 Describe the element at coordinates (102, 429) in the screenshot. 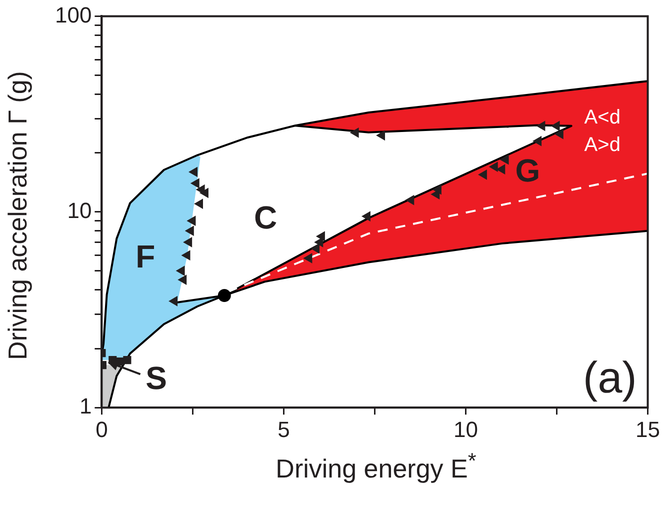

I see `x-tick-label: 0` at that location.